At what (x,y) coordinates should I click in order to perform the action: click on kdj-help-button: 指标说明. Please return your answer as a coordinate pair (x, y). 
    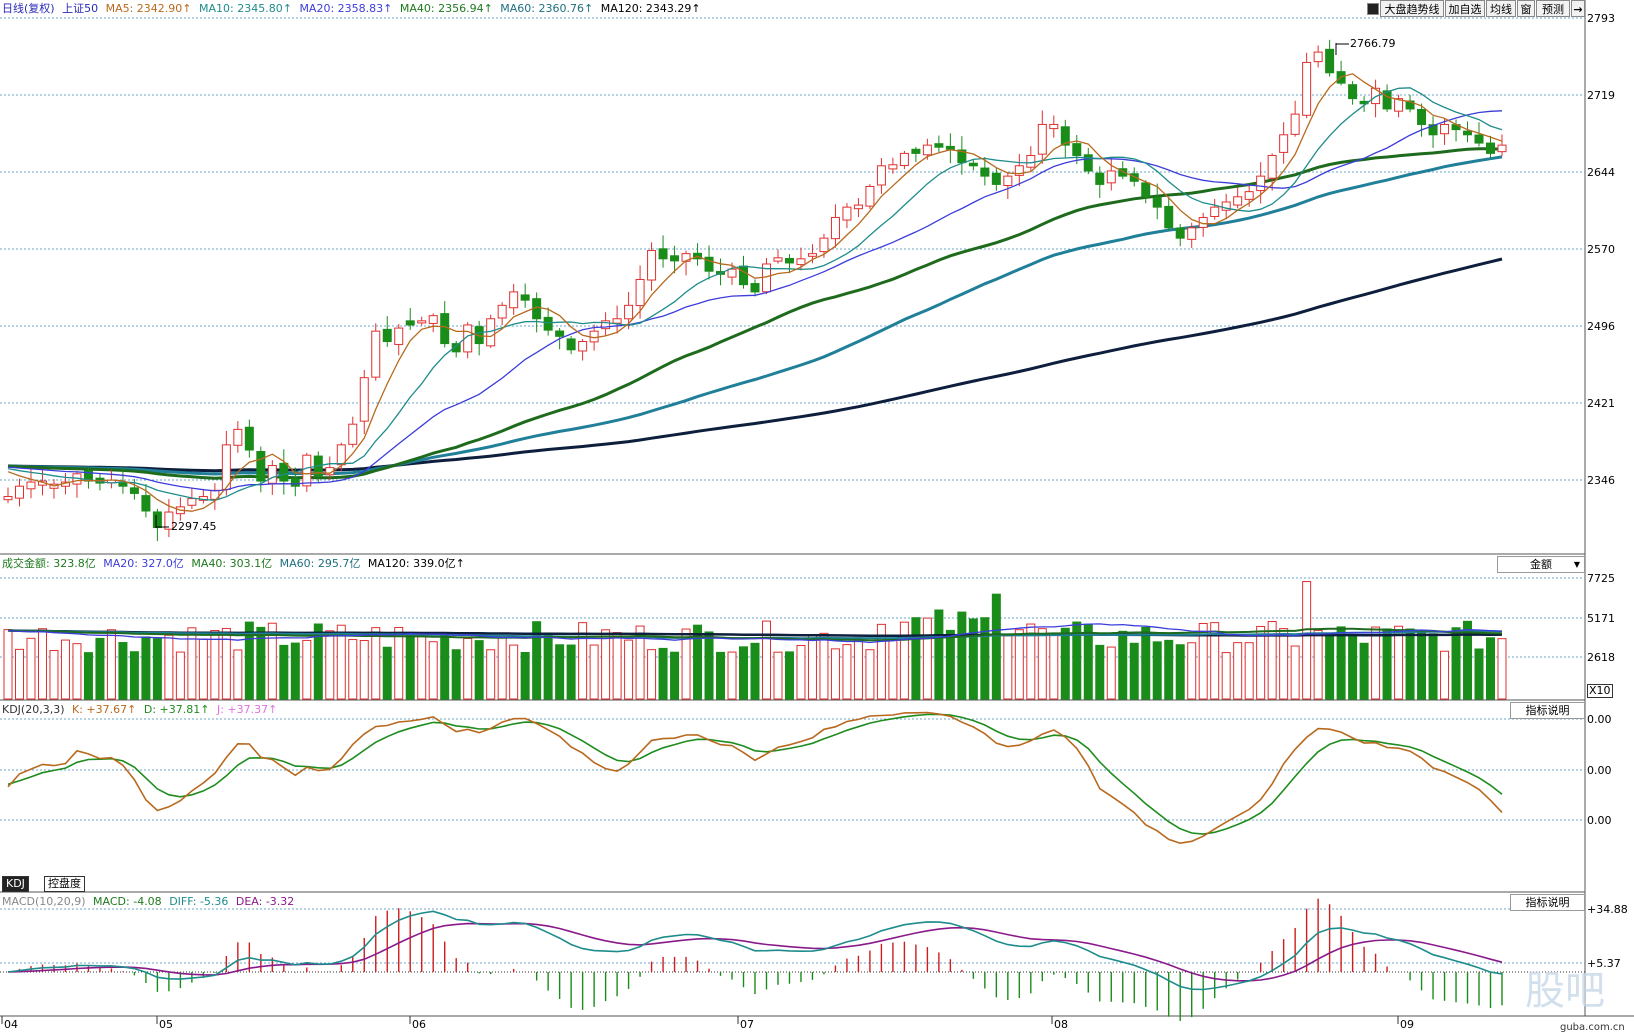
    Looking at the image, I should click on (1547, 710).